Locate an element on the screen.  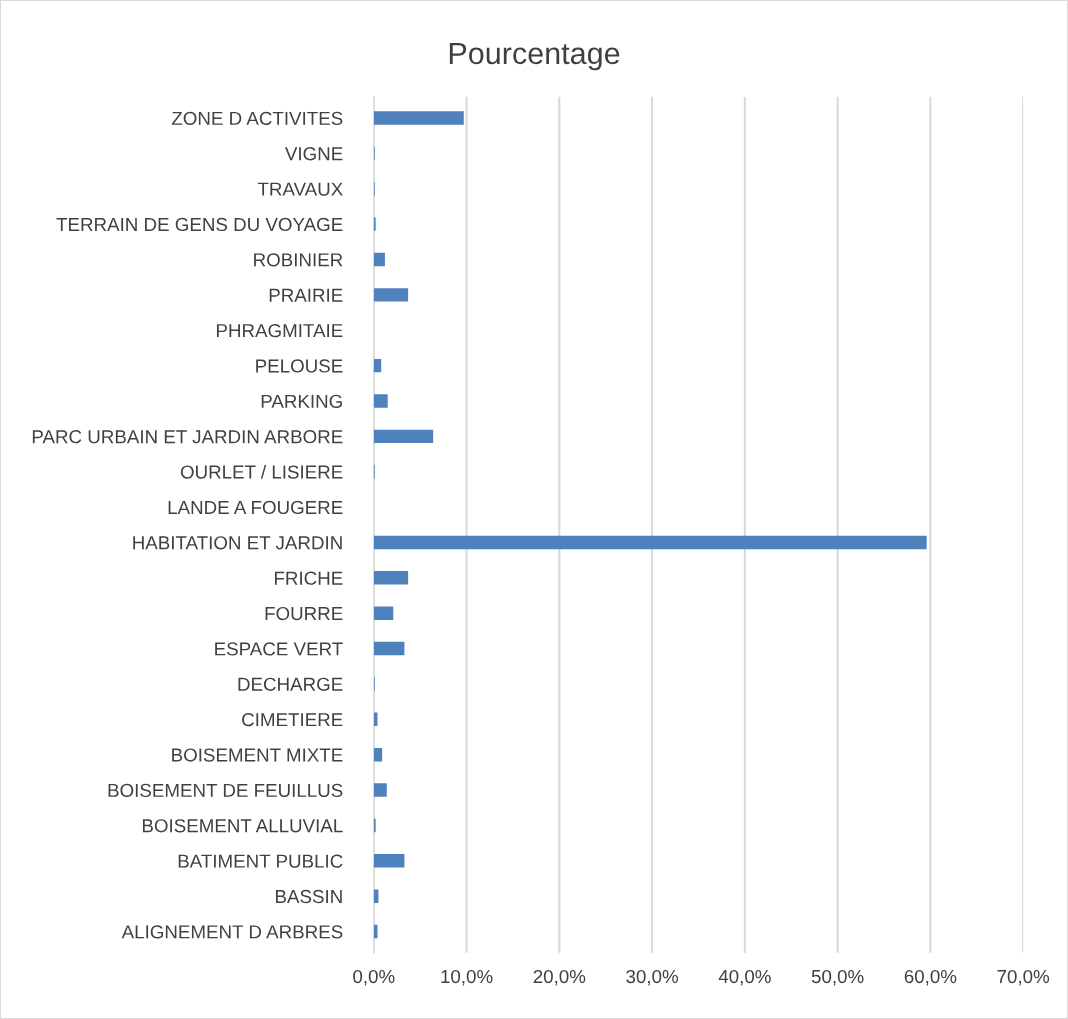
y-tick-label: FRICHE is located at coordinates (308, 578).